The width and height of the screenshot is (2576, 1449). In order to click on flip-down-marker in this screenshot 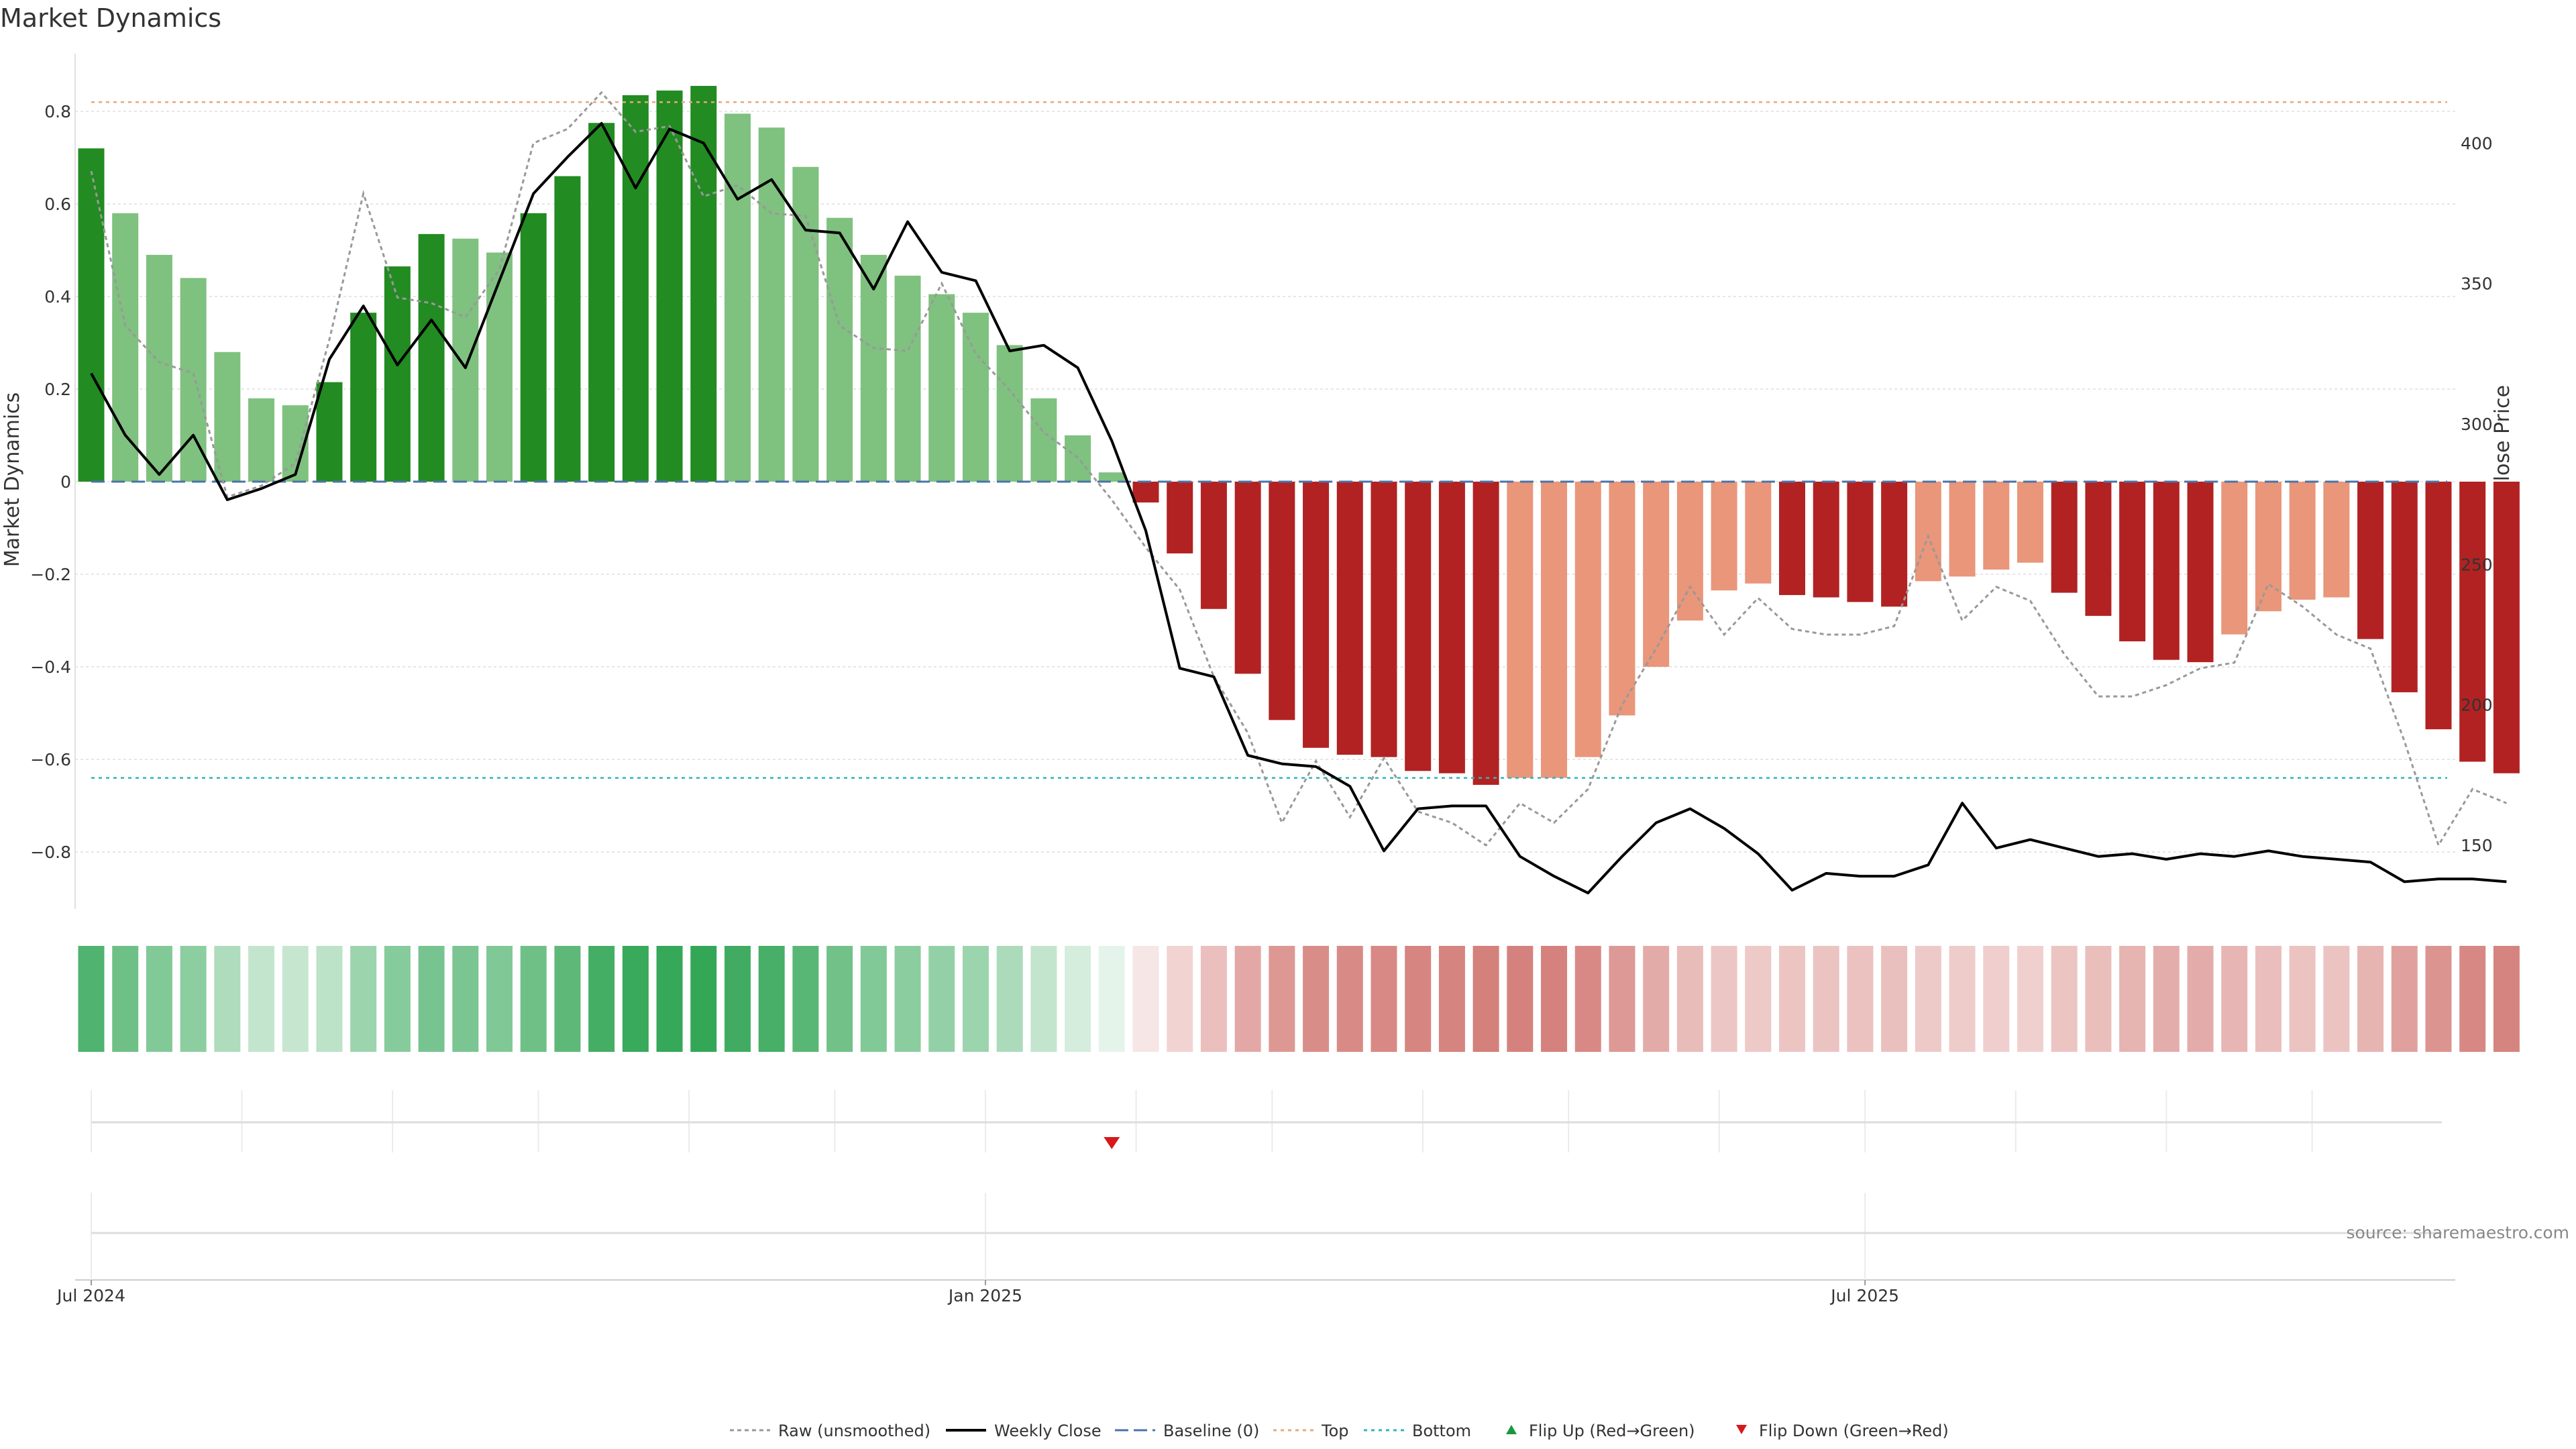, I will do `click(1112, 1143)`.